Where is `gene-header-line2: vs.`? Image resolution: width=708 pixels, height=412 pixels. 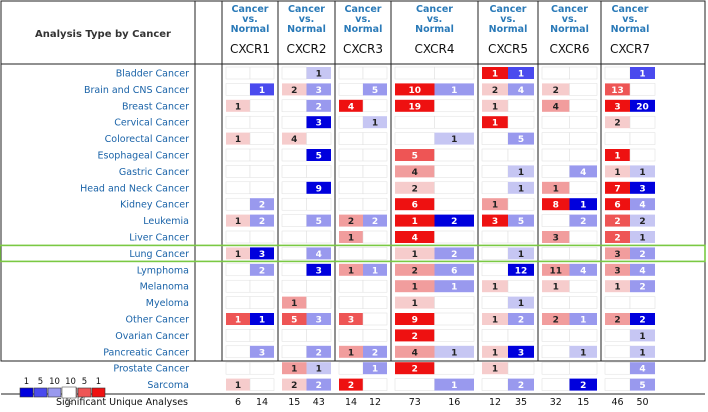 gene-header-line2: vs. is located at coordinates (629, 19).